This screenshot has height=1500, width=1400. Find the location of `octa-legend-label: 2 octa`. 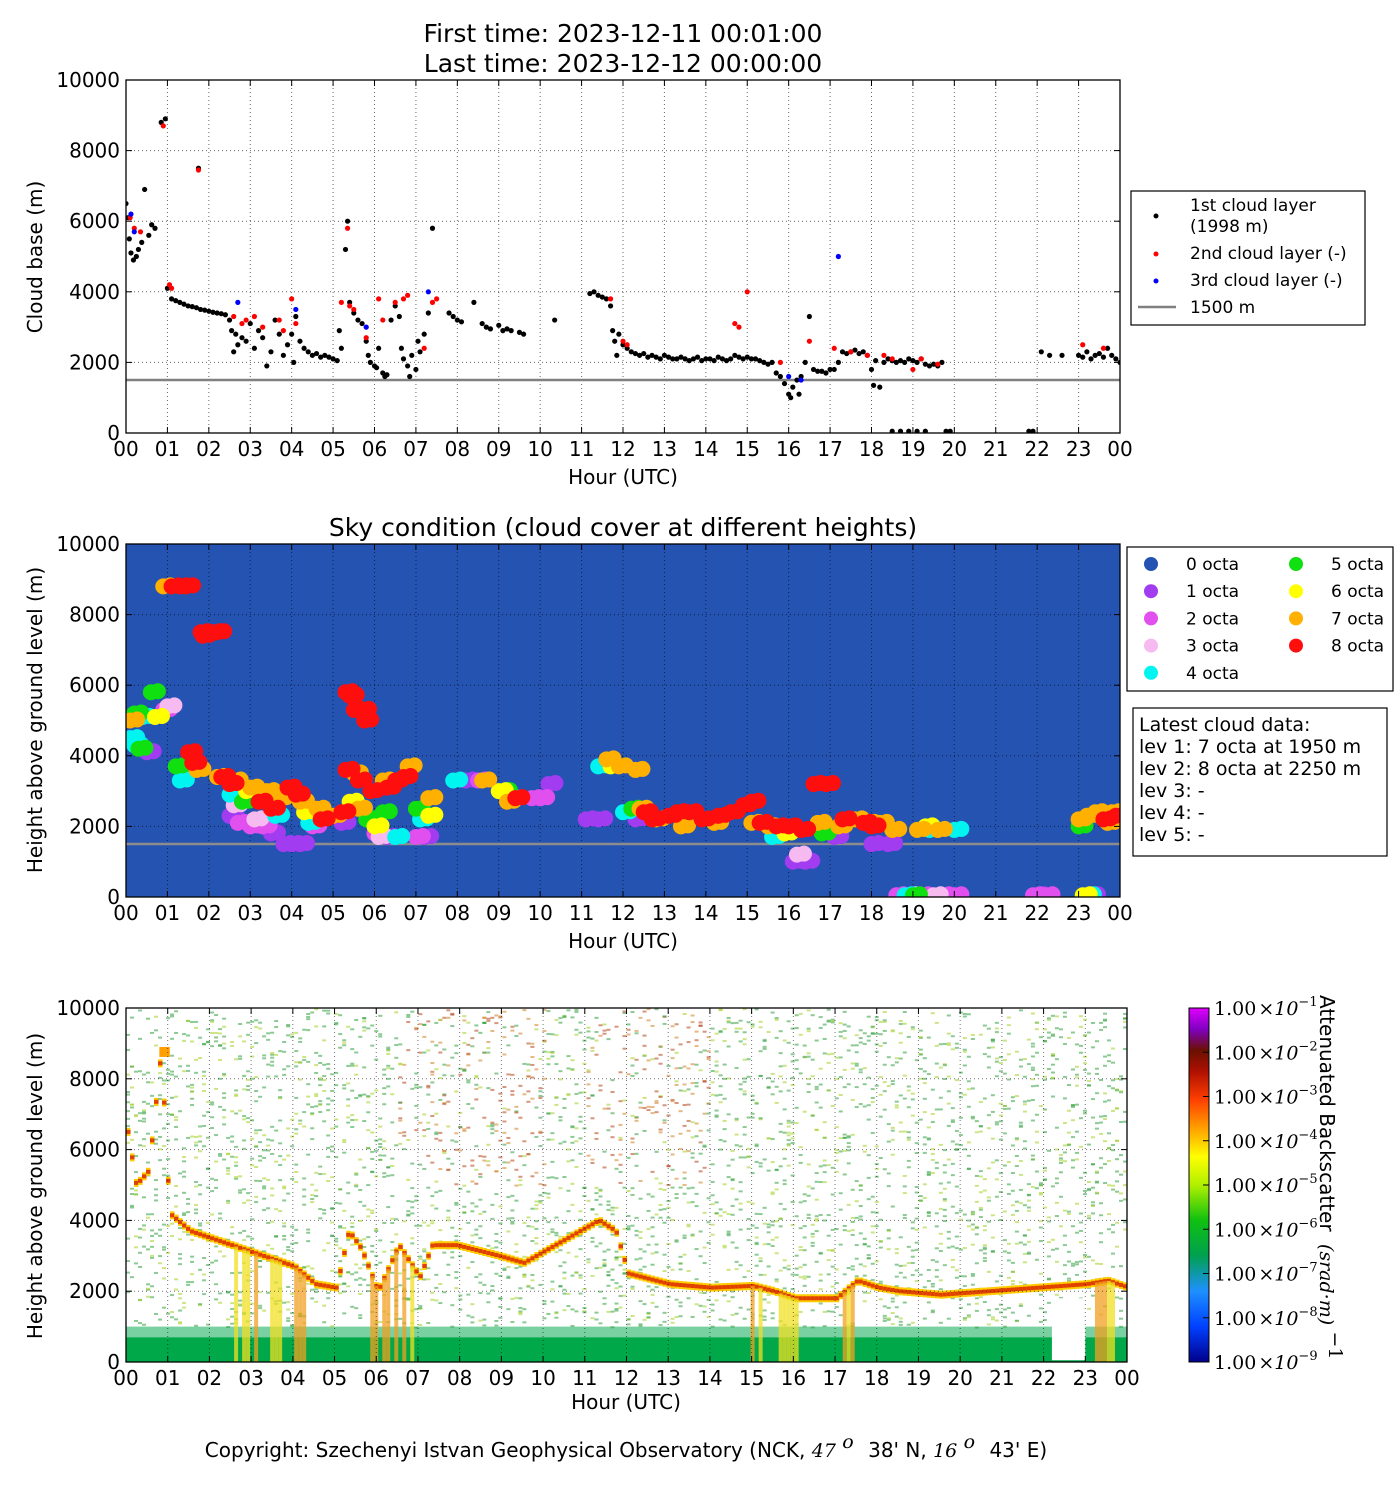

octa-legend-label: 2 octa is located at coordinates (1212, 619).